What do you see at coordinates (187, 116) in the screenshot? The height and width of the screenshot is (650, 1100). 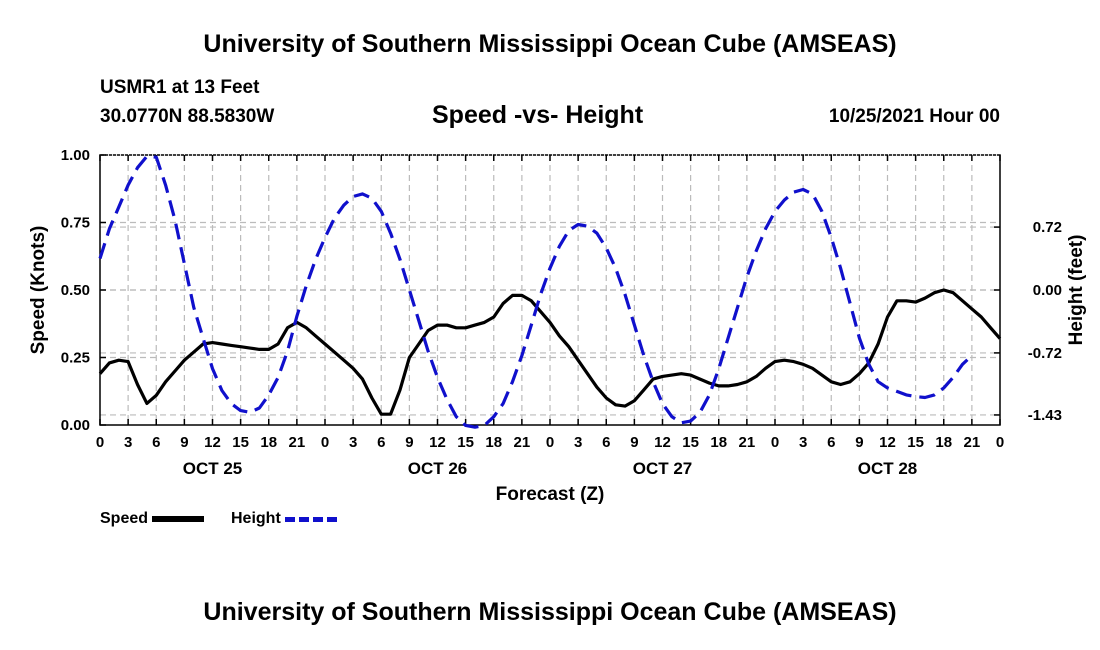 I see `coordinates-label: 30.0770N 88.5830W` at bounding box center [187, 116].